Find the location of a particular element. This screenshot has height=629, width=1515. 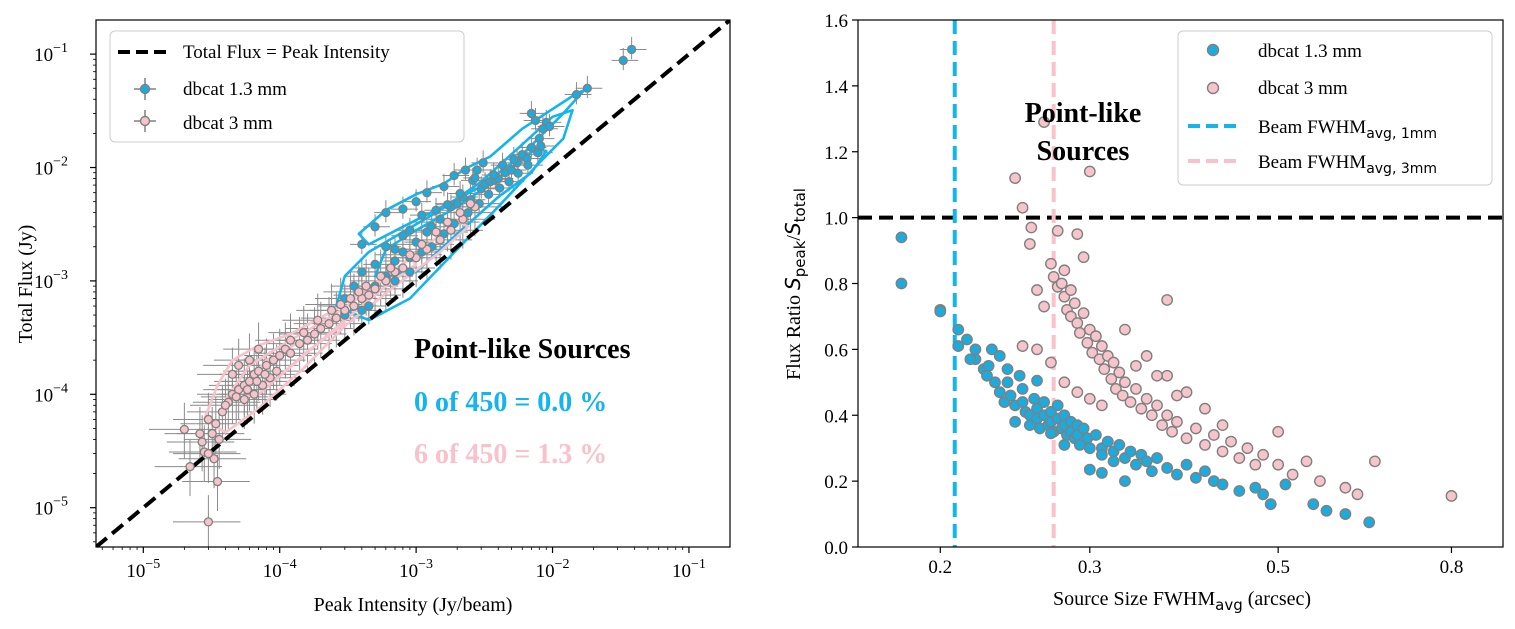

legend-reference-line-label: Total Flux = Peak Intensity is located at coordinates (286, 52).